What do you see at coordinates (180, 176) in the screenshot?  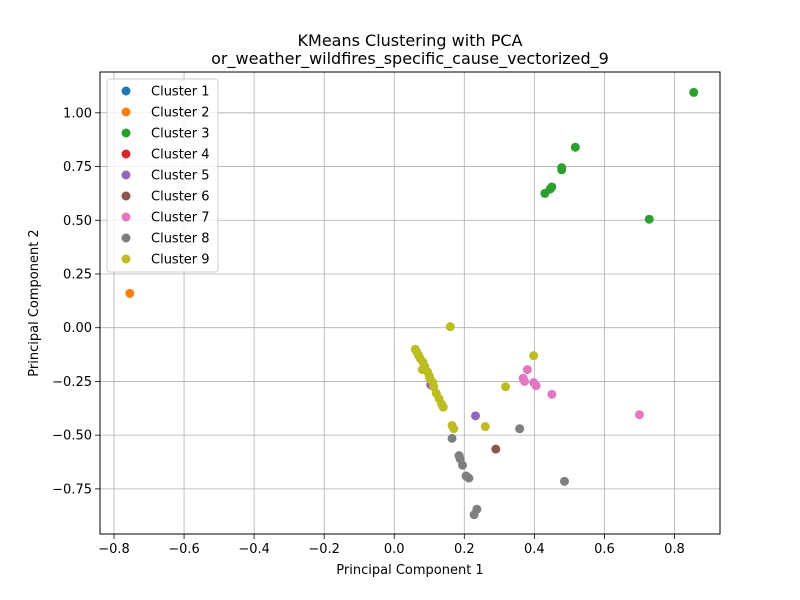 I see `legend-label: Cluster 5` at bounding box center [180, 176].